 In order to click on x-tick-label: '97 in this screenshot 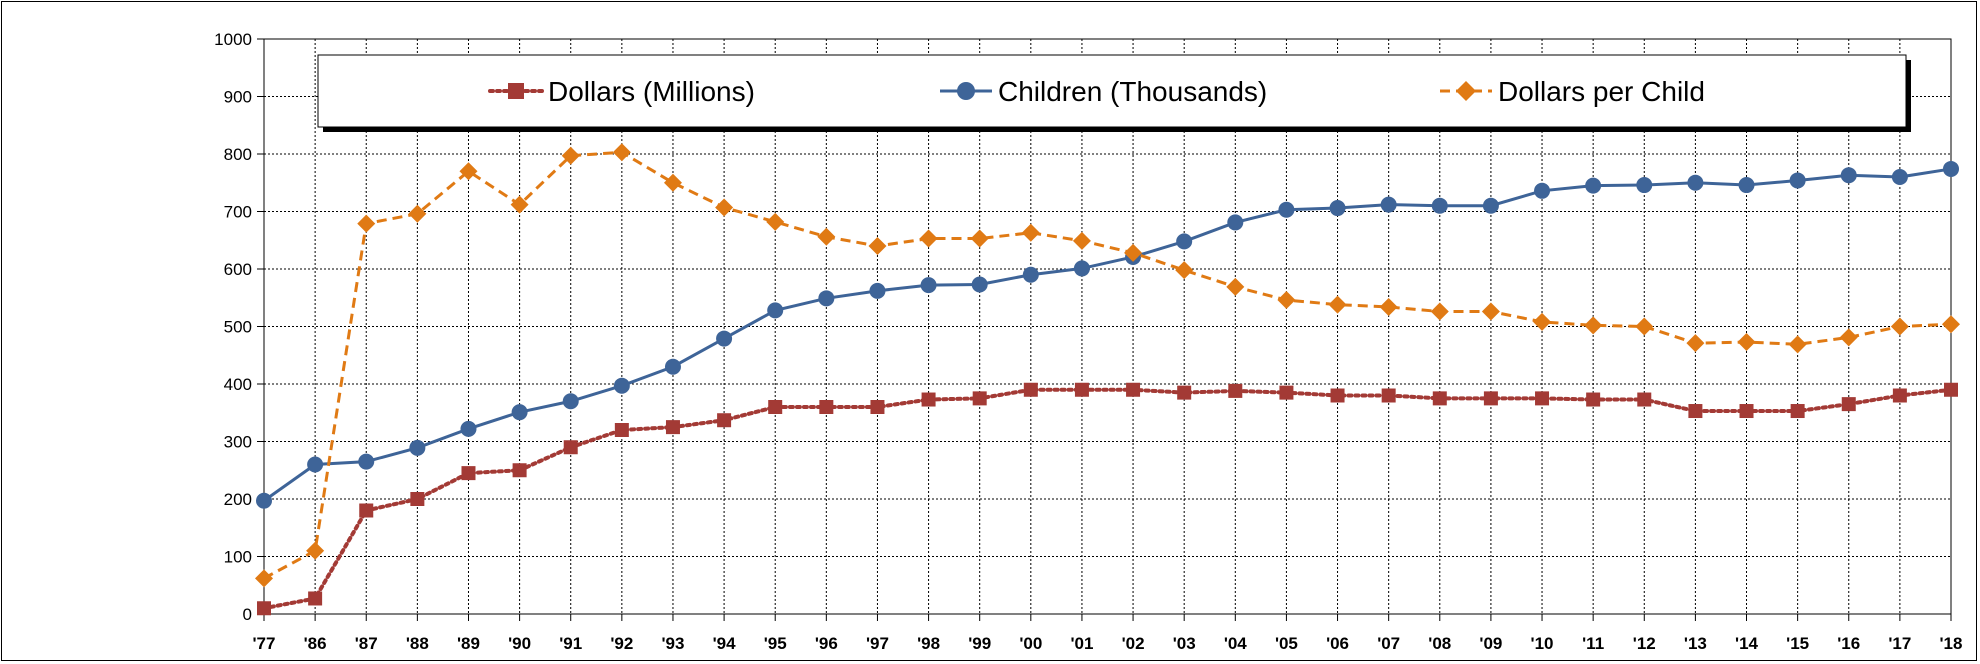, I will do `click(877, 643)`.